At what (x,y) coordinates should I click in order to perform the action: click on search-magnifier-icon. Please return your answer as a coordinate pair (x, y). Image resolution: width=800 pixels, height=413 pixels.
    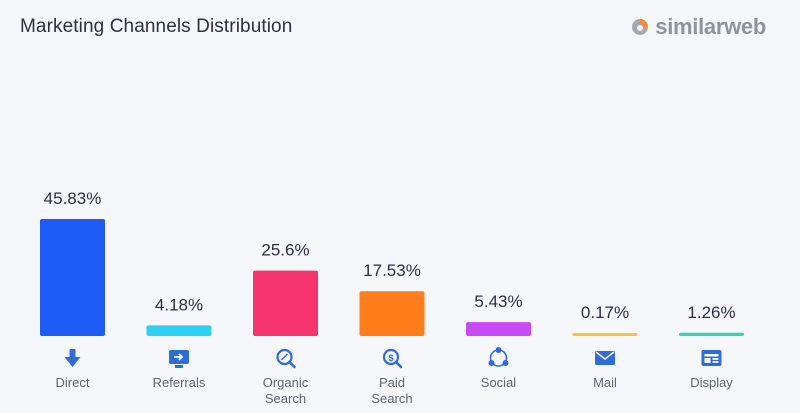
    Looking at the image, I should click on (286, 358).